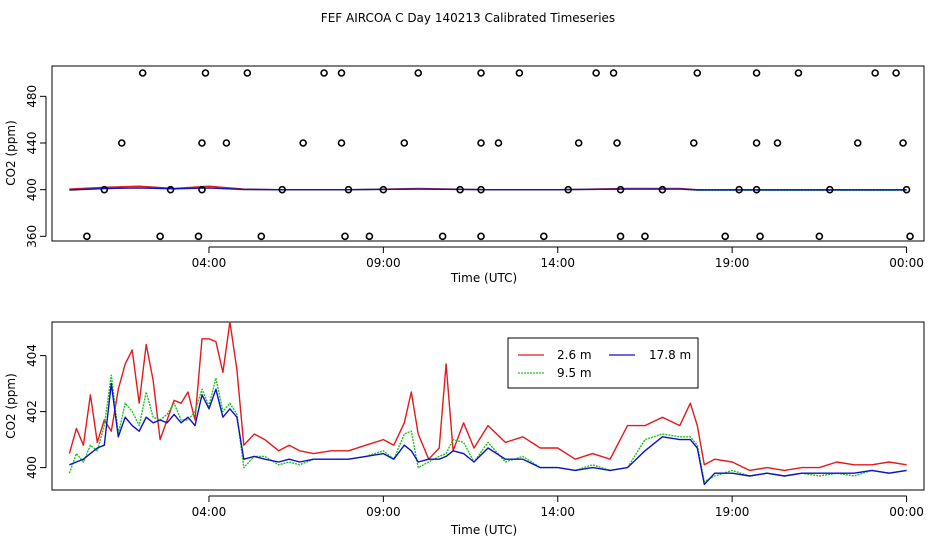 The image size is (936, 540). What do you see at coordinates (32, 411) in the screenshot?
I see `y-tick-label: 402` at bounding box center [32, 411].